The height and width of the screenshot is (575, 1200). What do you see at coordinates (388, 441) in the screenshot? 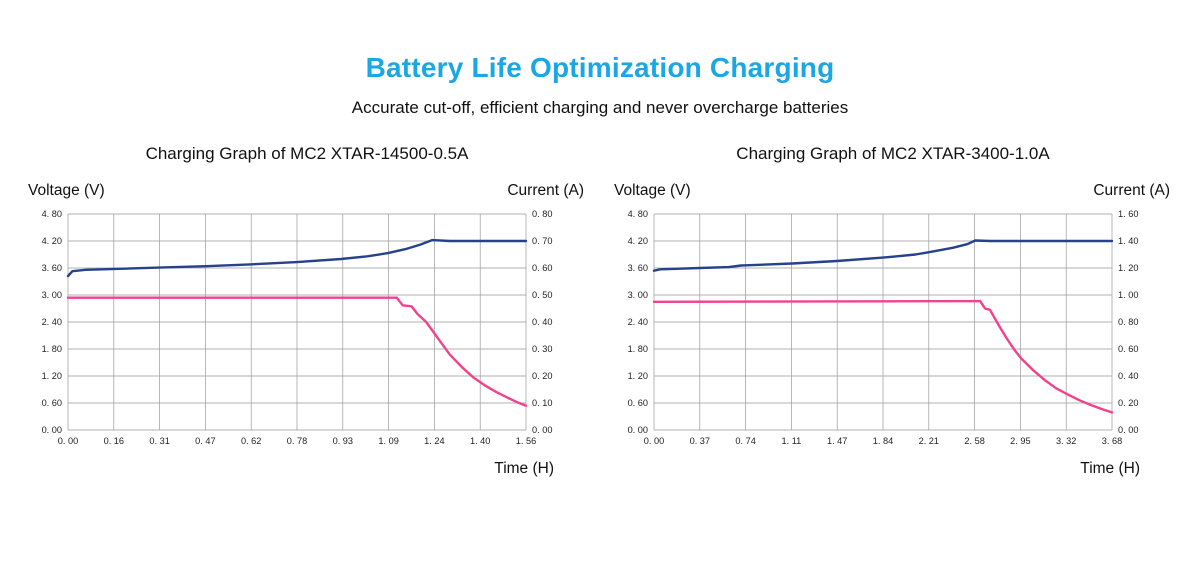
I see `x-tick: 1. 09` at bounding box center [388, 441].